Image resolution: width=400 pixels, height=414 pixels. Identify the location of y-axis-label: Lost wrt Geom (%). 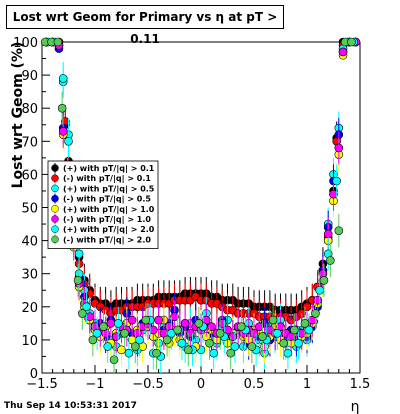
(18, 115).